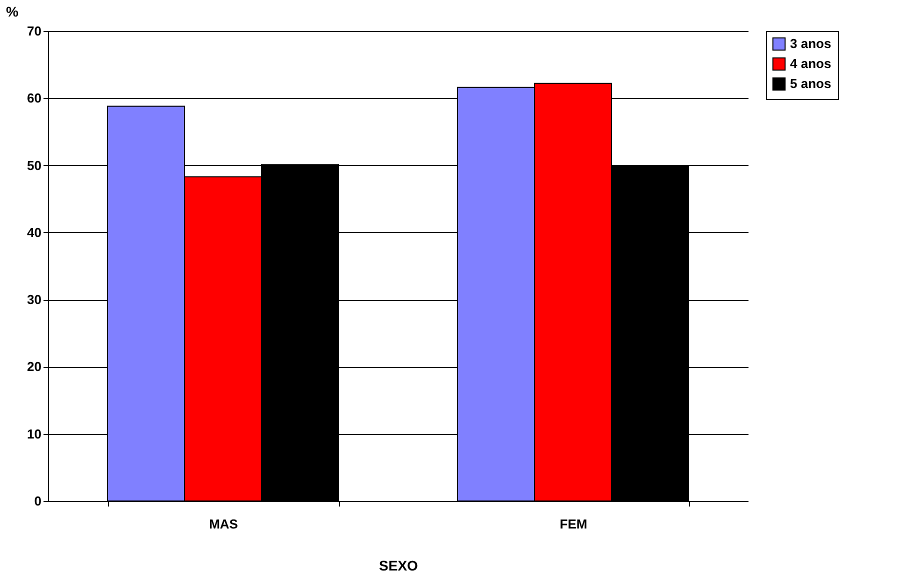 This screenshot has width=904, height=588. Describe the element at coordinates (34, 232) in the screenshot. I see `y-tick-label: 40` at that location.